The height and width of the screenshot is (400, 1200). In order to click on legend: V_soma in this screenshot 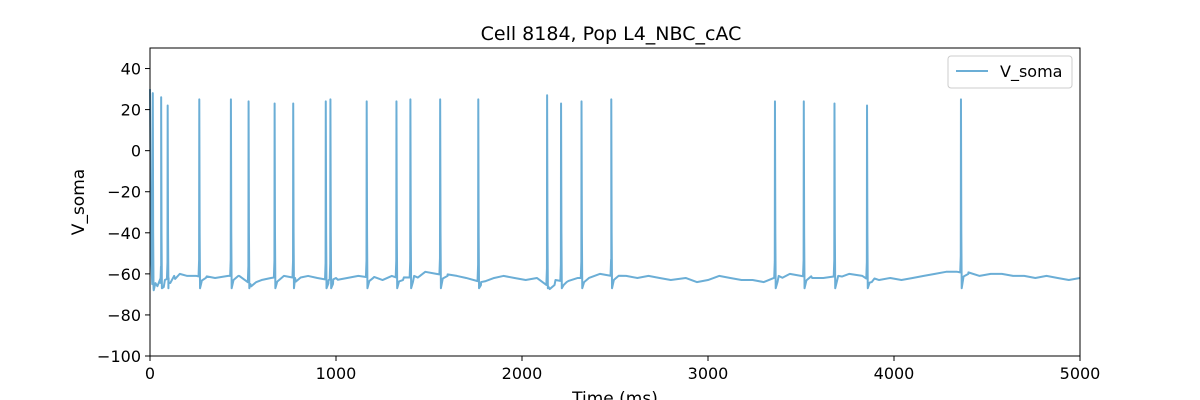, I will do `click(1010, 72)`.